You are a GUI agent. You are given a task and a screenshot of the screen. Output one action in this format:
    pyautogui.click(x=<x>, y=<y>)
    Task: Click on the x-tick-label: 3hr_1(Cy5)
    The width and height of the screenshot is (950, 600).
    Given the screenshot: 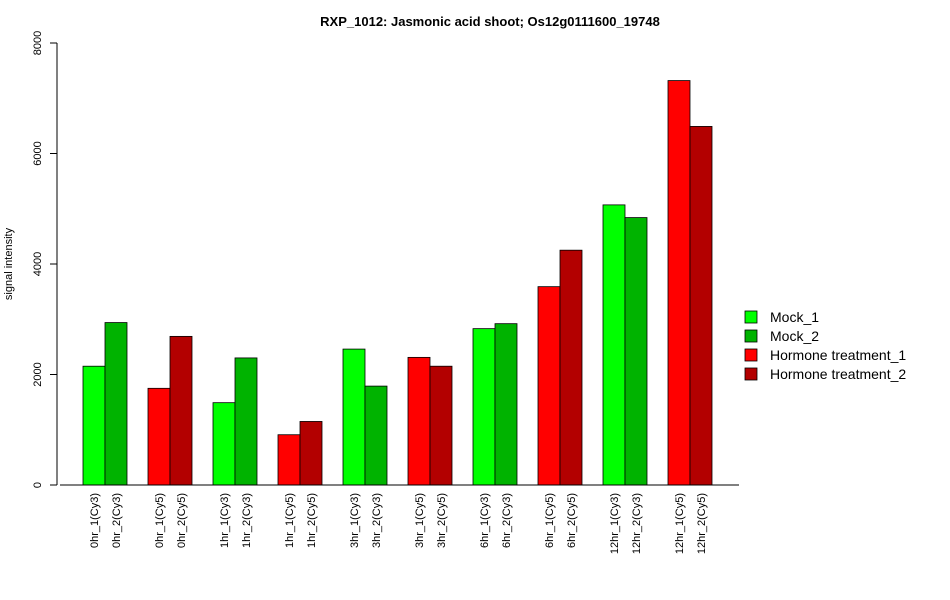 What is the action you would take?
    pyautogui.click(x=420, y=520)
    